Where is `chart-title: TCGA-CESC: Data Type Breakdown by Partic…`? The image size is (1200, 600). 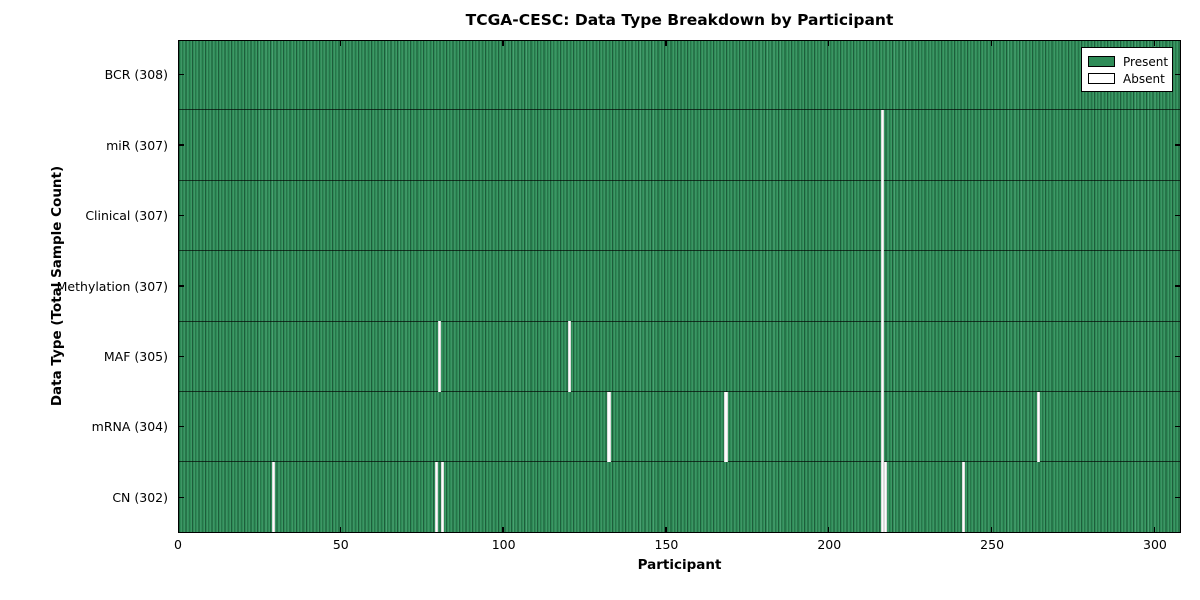 chart-title: TCGA-CESC: Data Type Breakdown by Partic… is located at coordinates (679, 20).